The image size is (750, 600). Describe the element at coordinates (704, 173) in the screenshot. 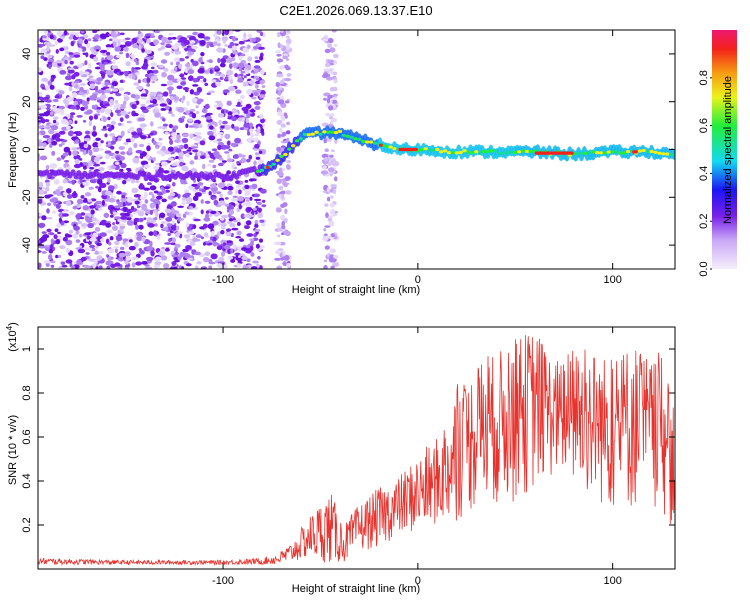

I see `colorbar-tick-label: 0.4` at that location.